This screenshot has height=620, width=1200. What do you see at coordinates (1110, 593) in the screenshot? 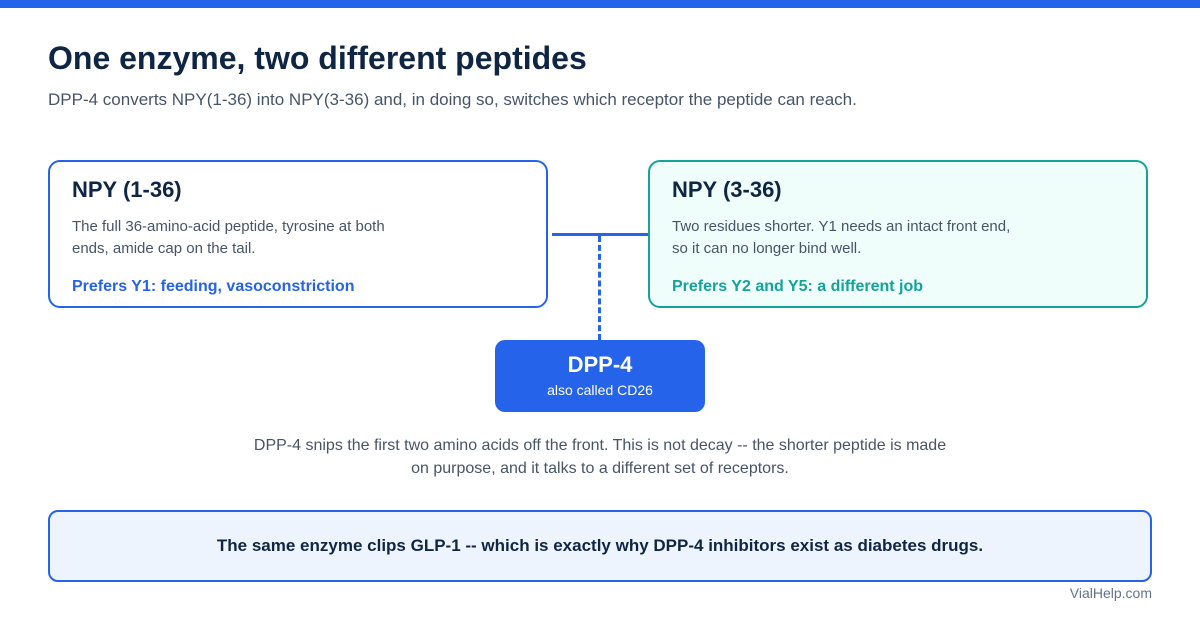
I see `site-credit: VialHelp.com` at bounding box center [1110, 593].